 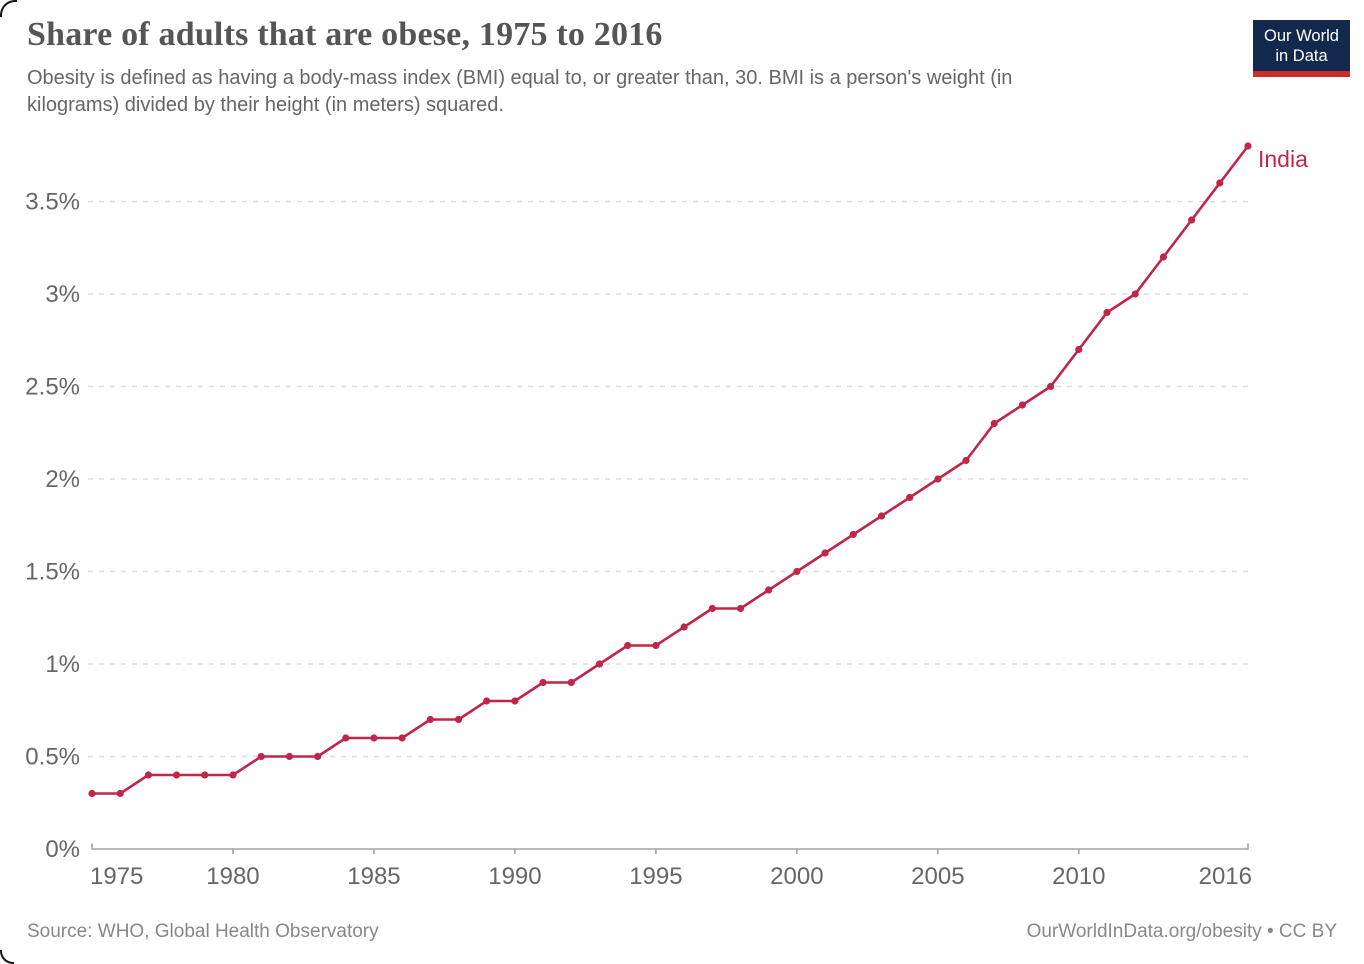 I want to click on x-tick-label: 1975, so click(x=116, y=876).